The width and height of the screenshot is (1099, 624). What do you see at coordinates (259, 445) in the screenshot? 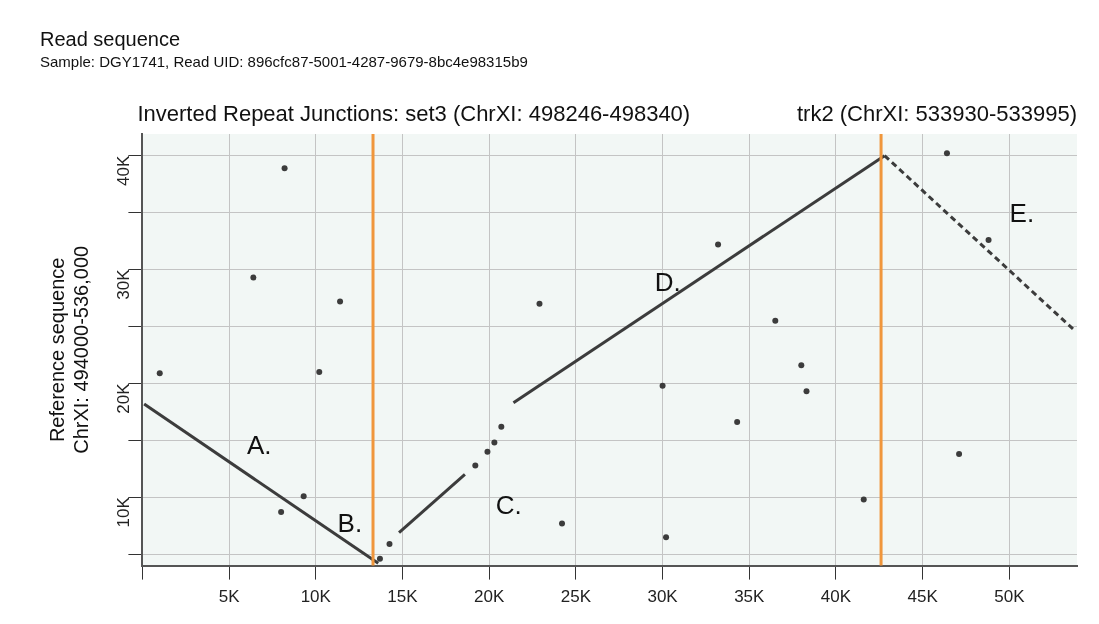
I see `annotation: A.` at bounding box center [259, 445].